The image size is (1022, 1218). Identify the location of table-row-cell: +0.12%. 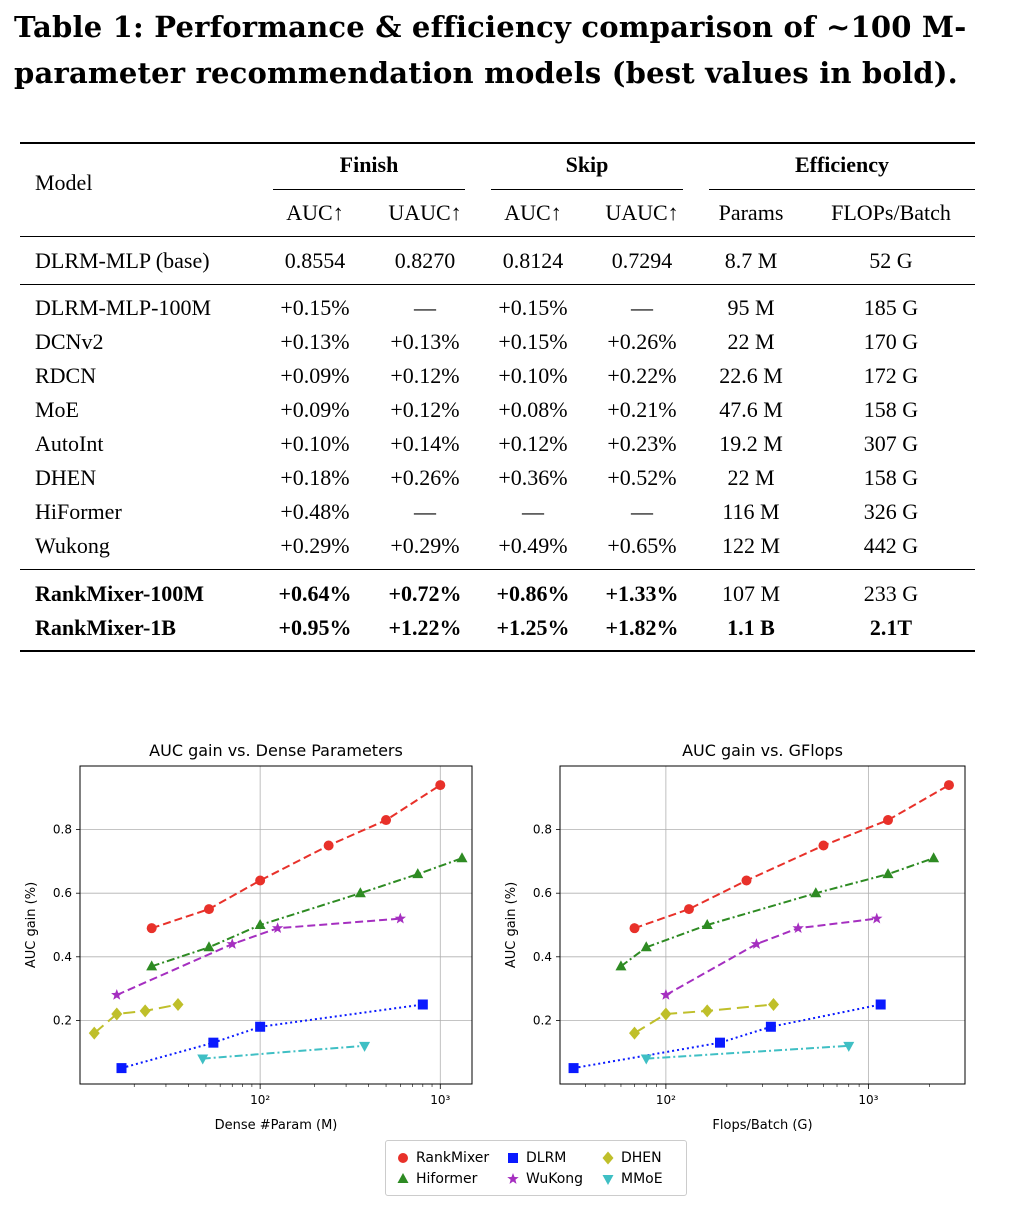
(533, 443).